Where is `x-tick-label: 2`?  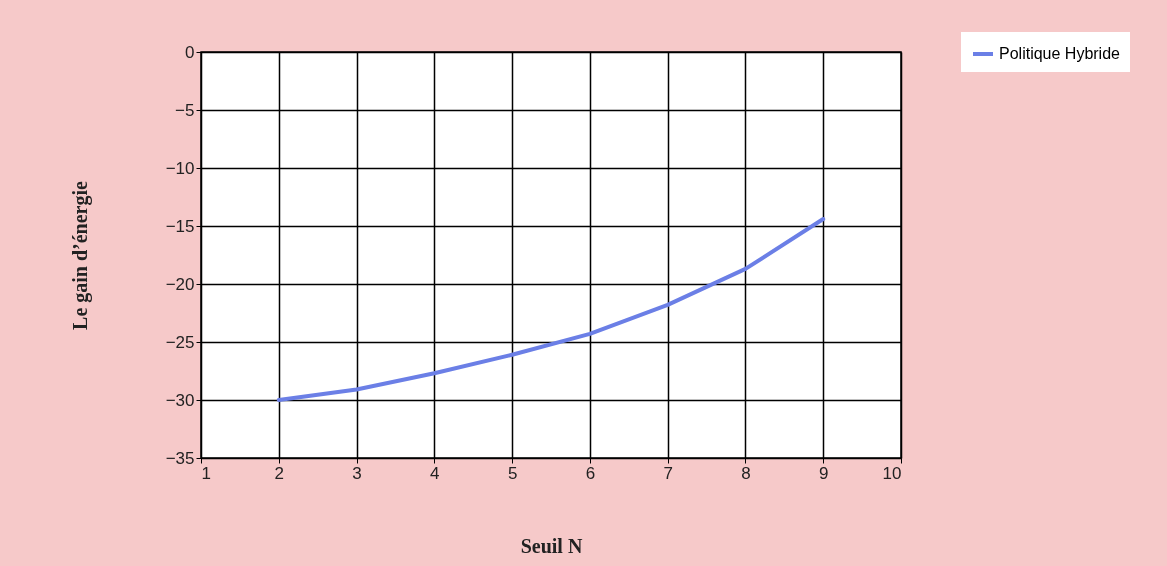
x-tick-label: 2 is located at coordinates (279, 473).